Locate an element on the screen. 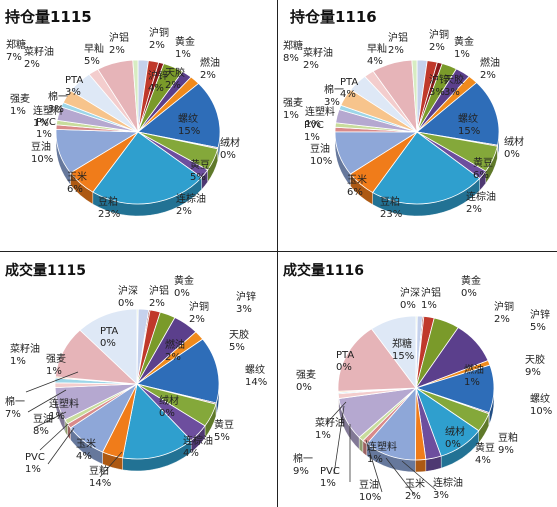 The height and width of the screenshot is (507, 557). data-label: 螺纹 10% is located at coordinates (541, 404).